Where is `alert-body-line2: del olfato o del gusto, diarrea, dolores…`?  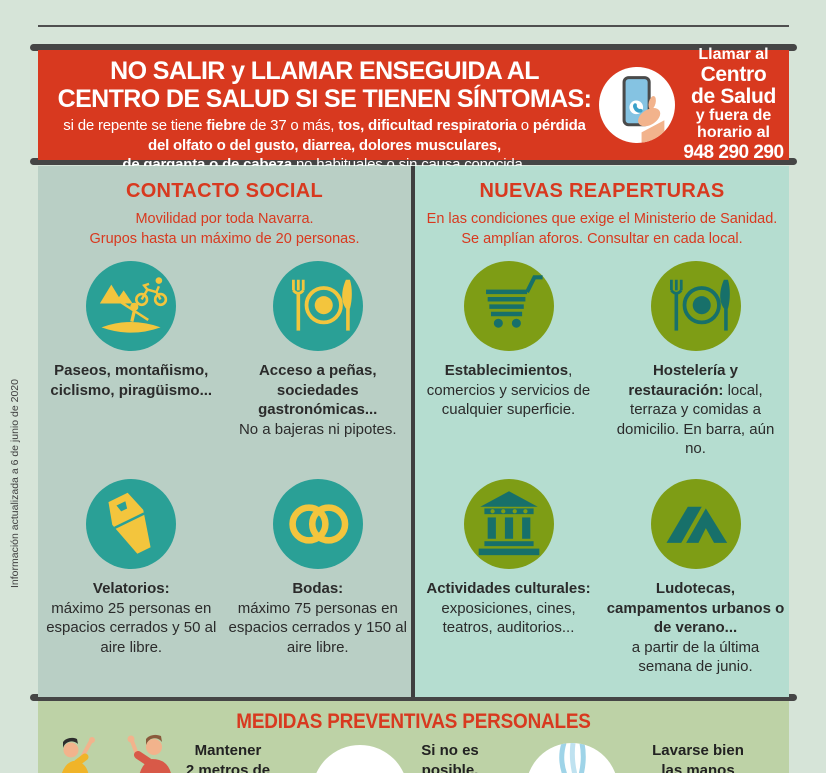
alert-body-line2: del olfato o del gusto, diarrea, dolores… is located at coordinates (324, 145).